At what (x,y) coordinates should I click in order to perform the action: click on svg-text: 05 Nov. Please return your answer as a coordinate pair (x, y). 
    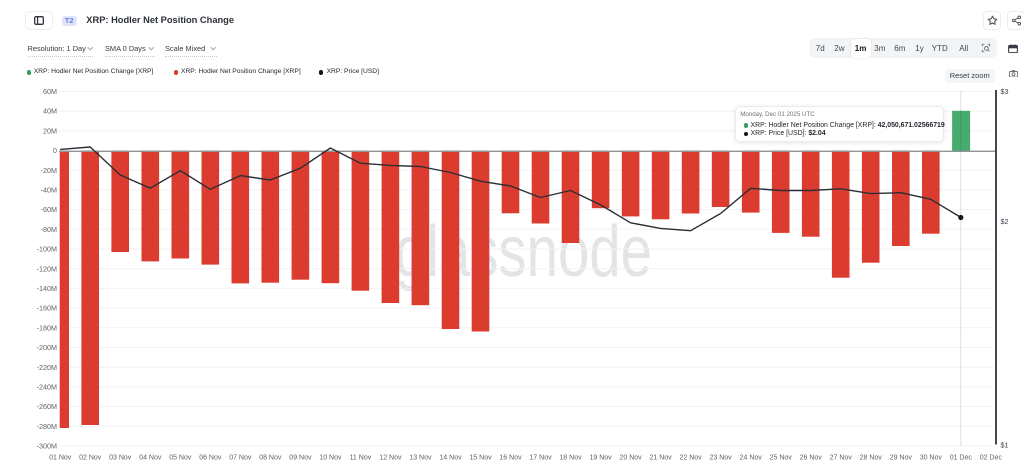
    Looking at the image, I should click on (180, 458).